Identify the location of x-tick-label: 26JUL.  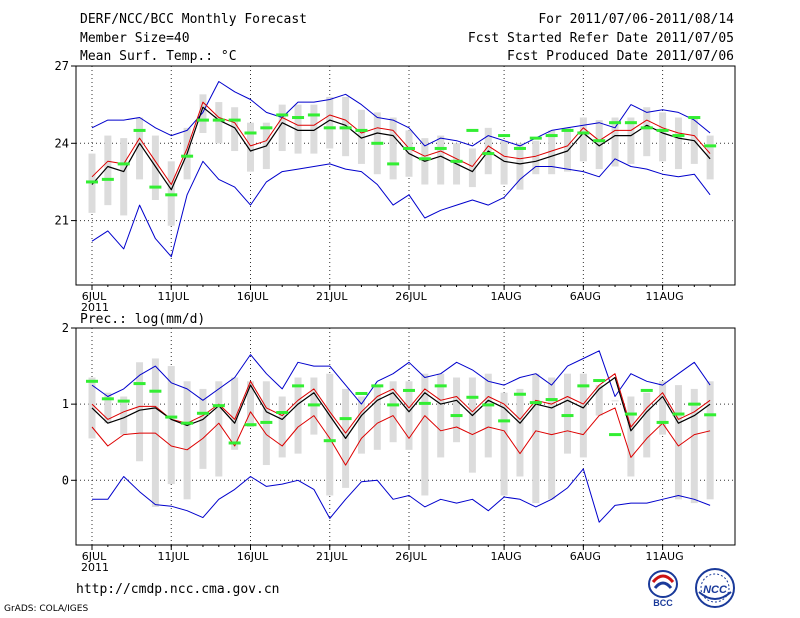
(411, 556).